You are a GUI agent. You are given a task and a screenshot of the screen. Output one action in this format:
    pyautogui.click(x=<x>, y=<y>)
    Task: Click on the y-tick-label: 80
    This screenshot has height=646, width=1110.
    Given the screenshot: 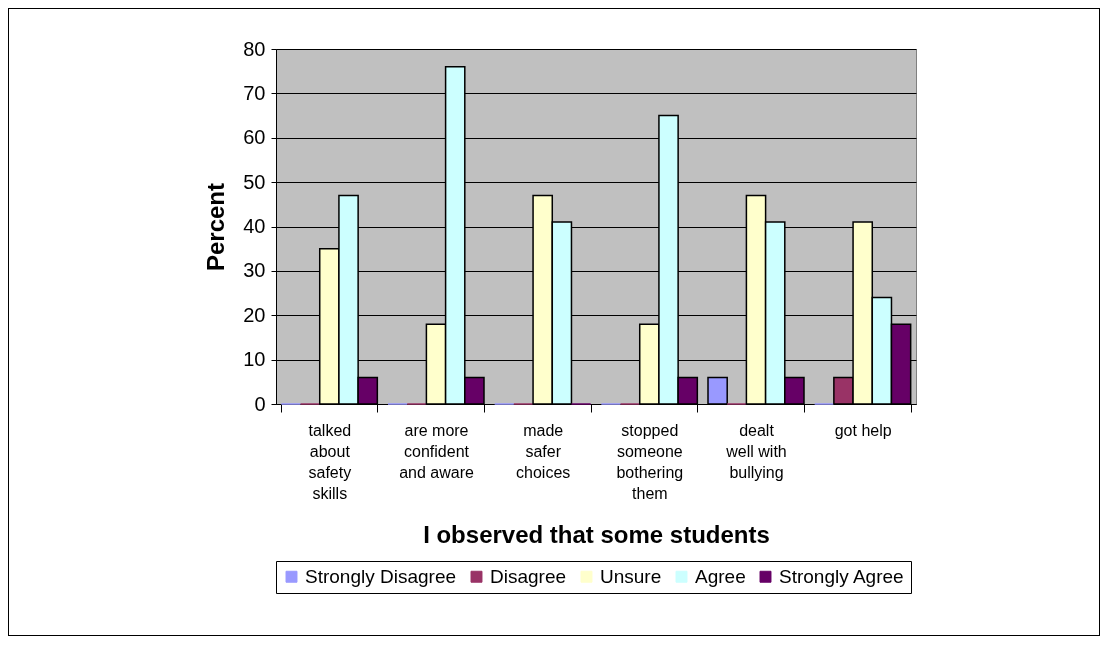 What is the action you would take?
    pyautogui.click(x=254, y=48)
    